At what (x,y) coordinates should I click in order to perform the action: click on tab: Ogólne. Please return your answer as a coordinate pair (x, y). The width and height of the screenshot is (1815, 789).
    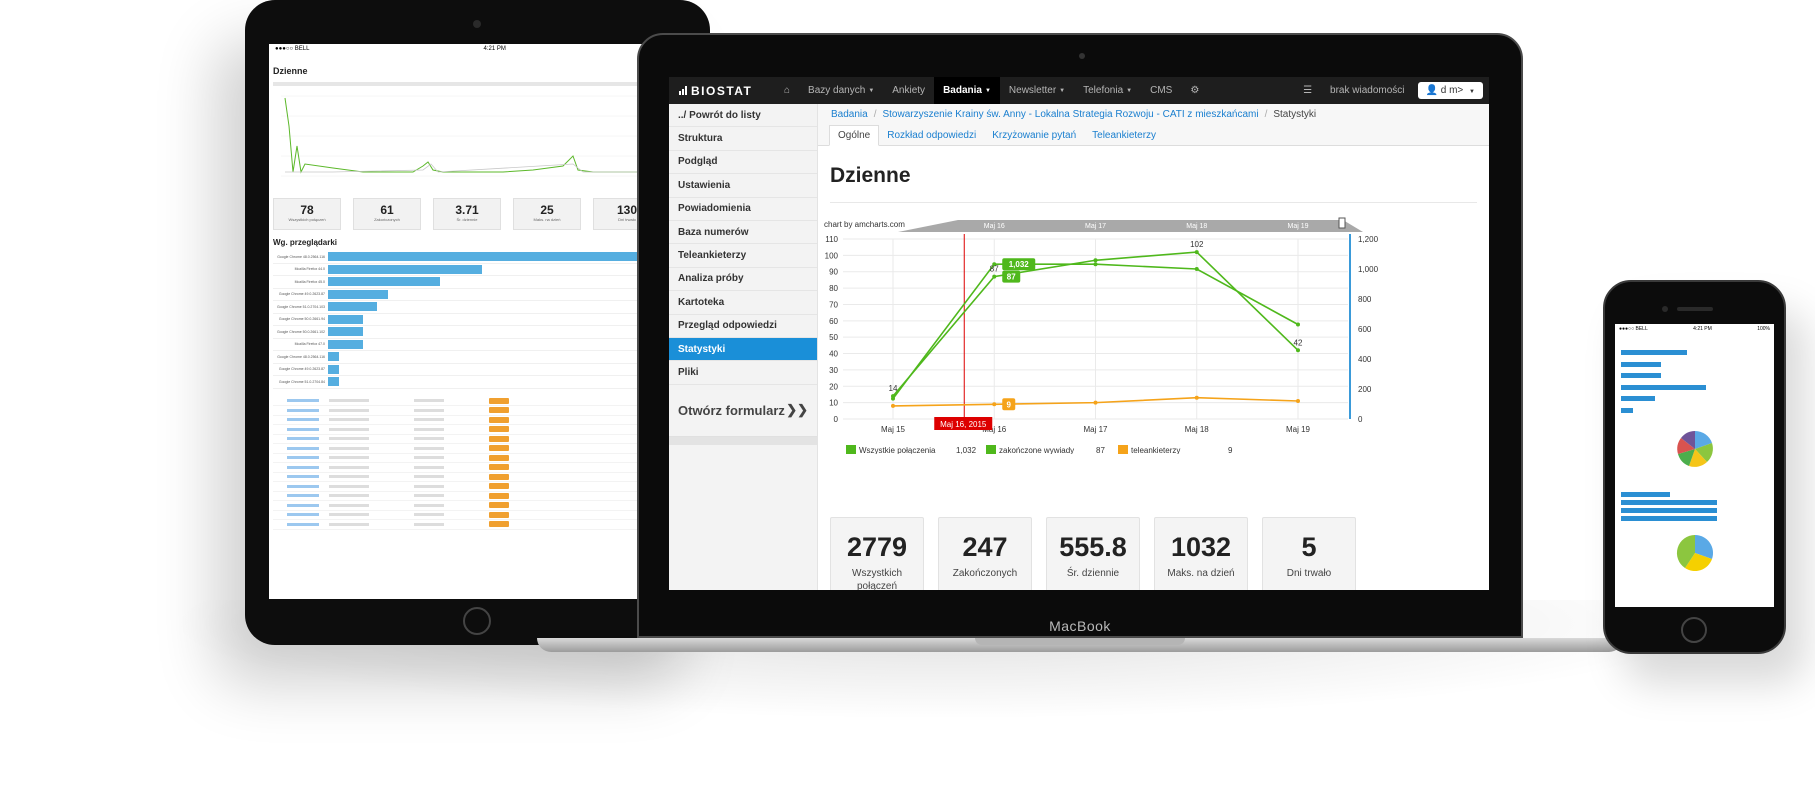
    Looking at the image, I should click on (854, 135).